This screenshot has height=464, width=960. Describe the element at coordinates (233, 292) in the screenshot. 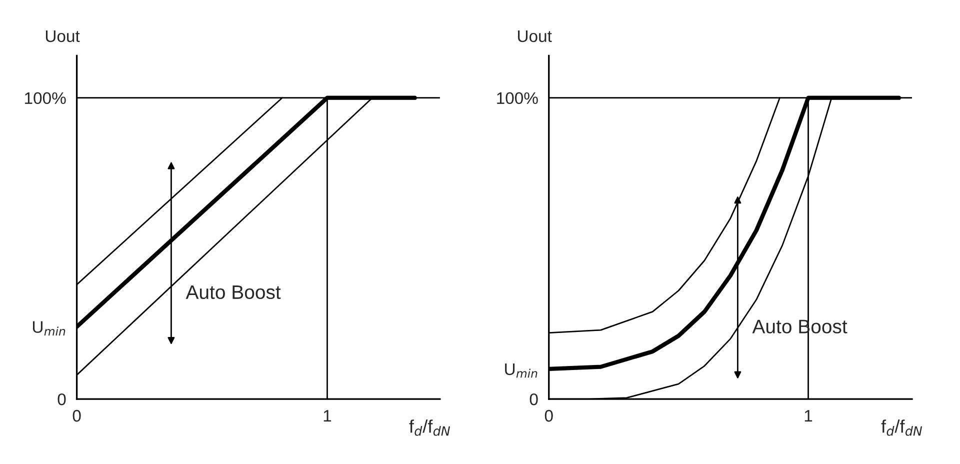

I see `annotation: Auto Boost` at that location.